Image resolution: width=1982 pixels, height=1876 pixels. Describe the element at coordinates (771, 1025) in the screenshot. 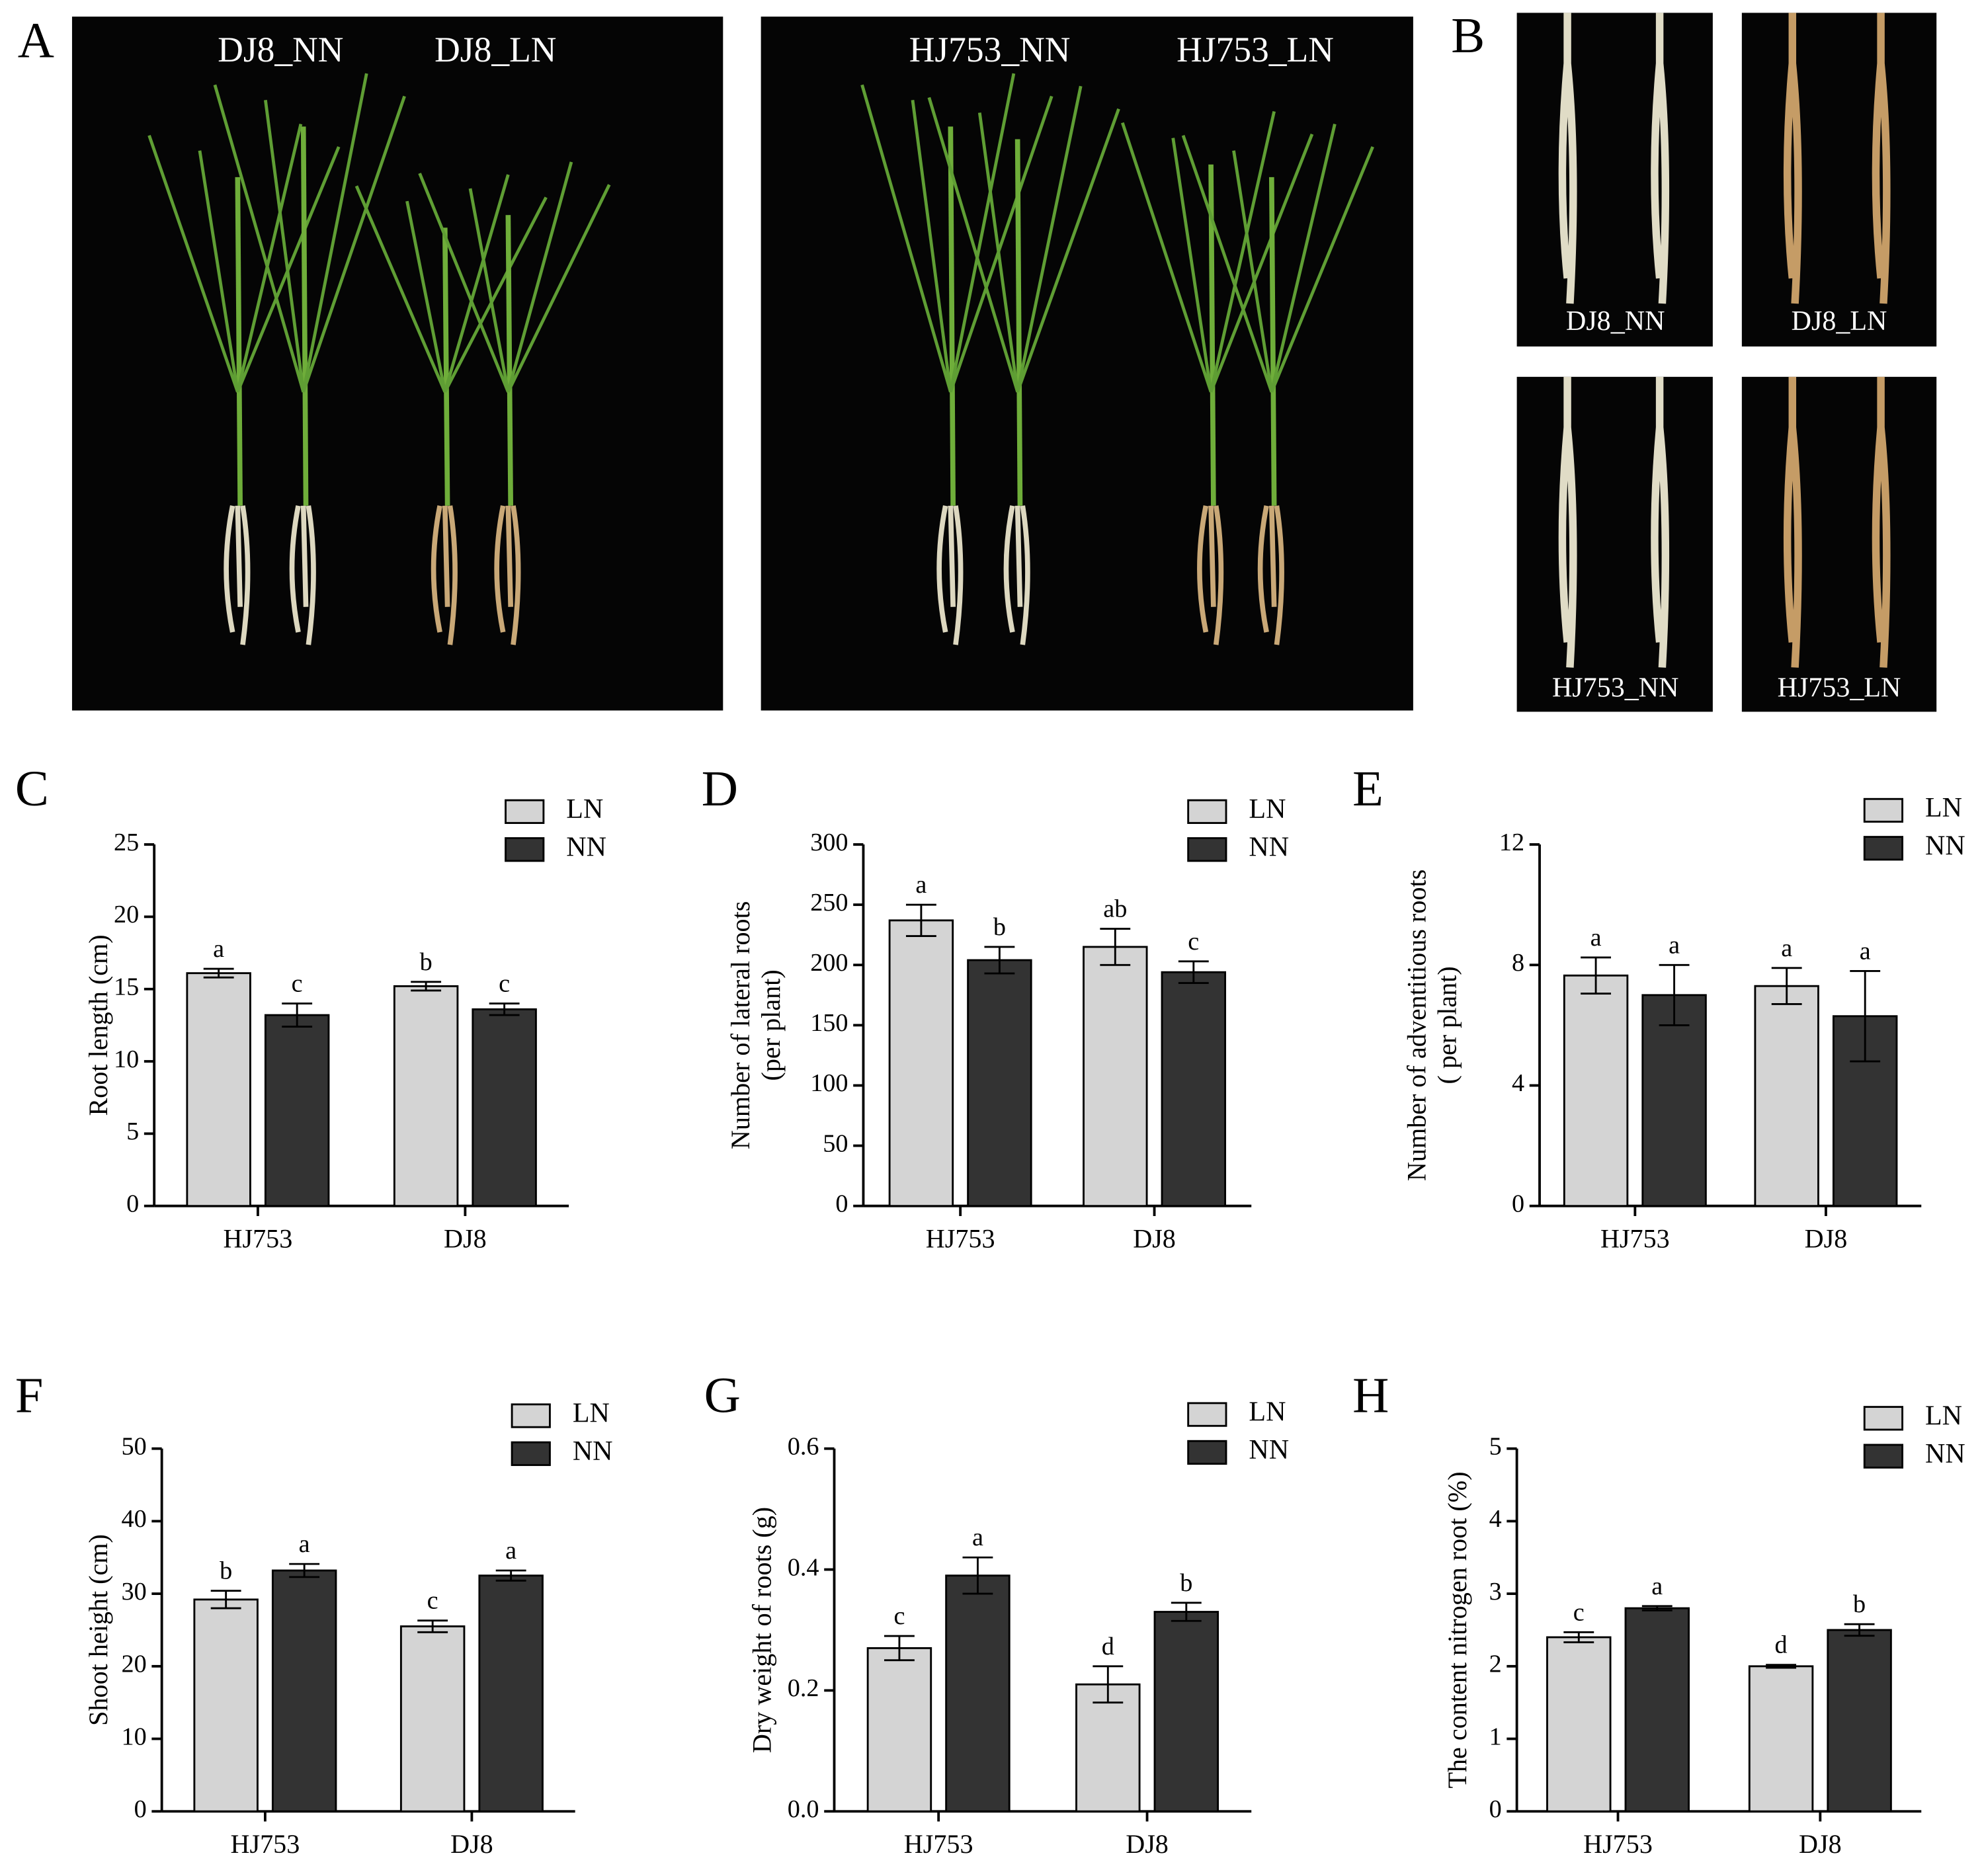

I see `y-axis-label: (per plant)` at that location.